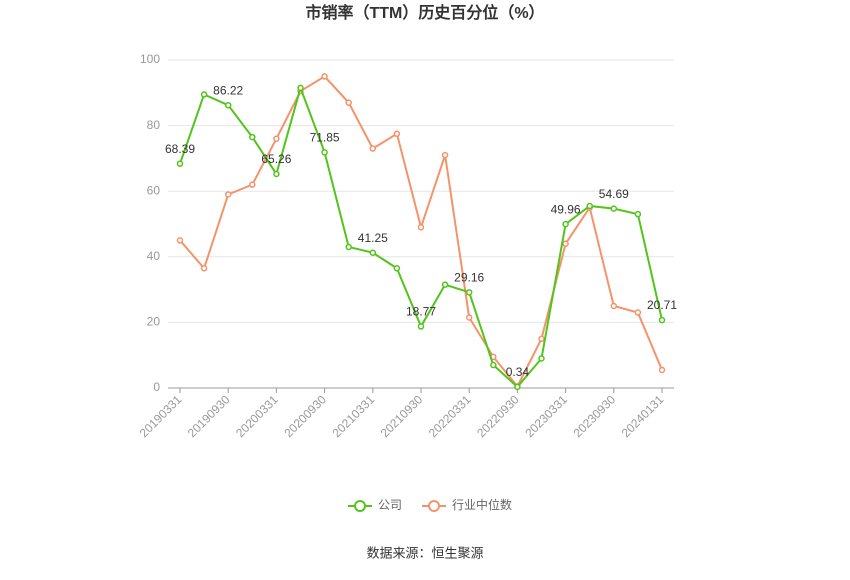 Image resolution: width=850 pixels, height=580 pixels. Describe the element at coordinates (546, 416) in the screenshot. I see `x-tick-label: 20230331` at that location.